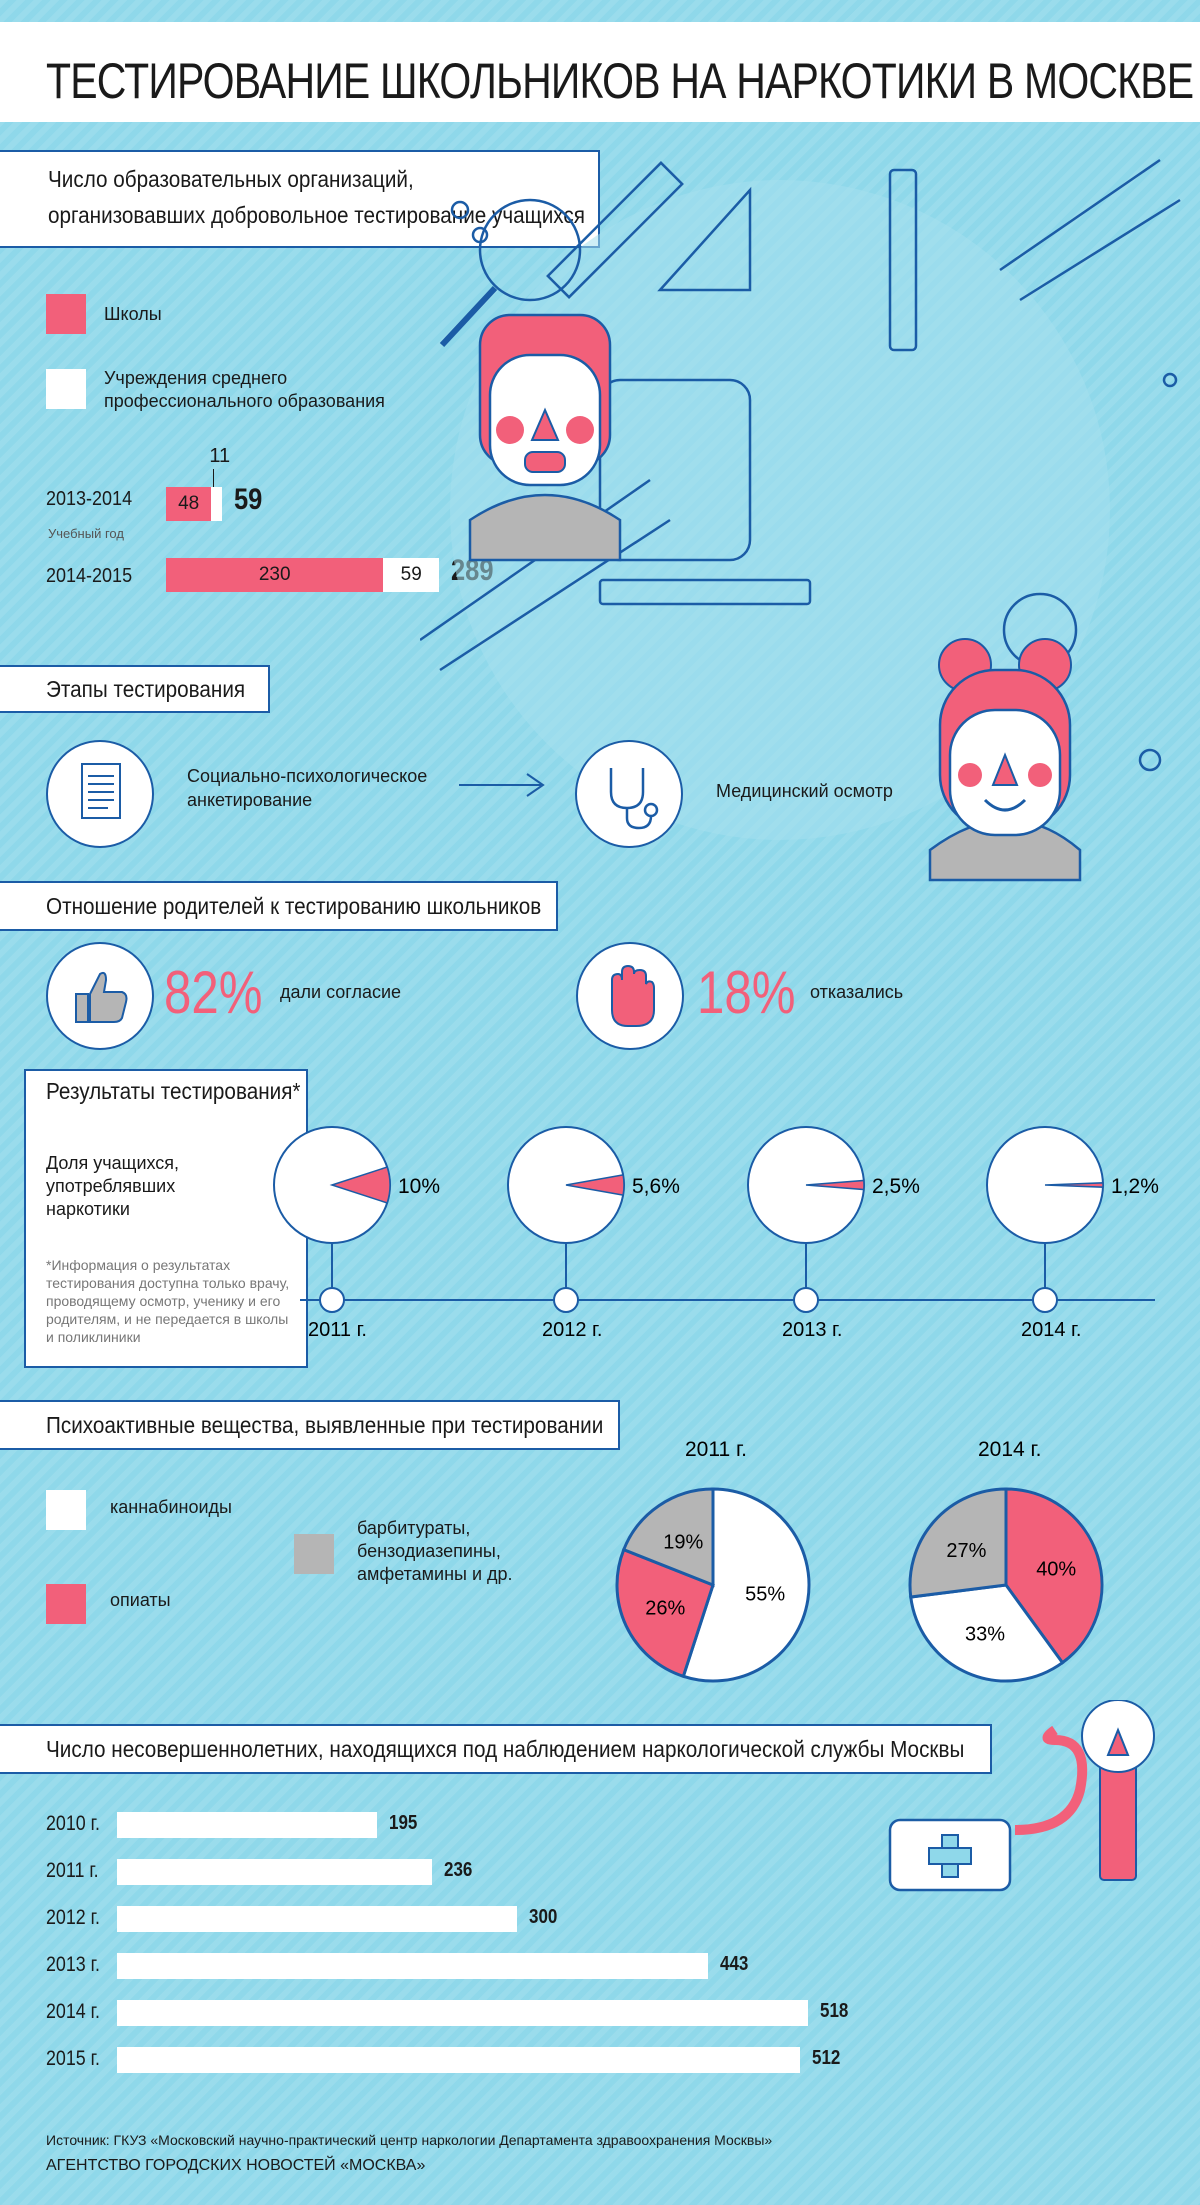 The height and width of the screenshot is (2205, 1200). What do you see at coordinates (834, 2011) in the screenshot?
I see `bar-value-label: 518` at bounding box center [834, 2011].